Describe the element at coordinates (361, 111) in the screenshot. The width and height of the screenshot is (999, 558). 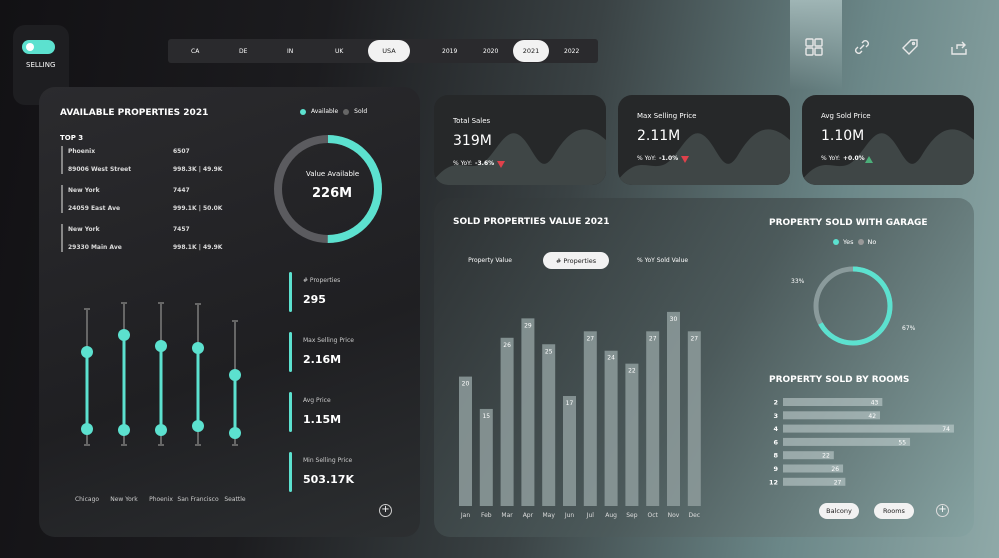
I see `legend-sold: Sold` at that location.